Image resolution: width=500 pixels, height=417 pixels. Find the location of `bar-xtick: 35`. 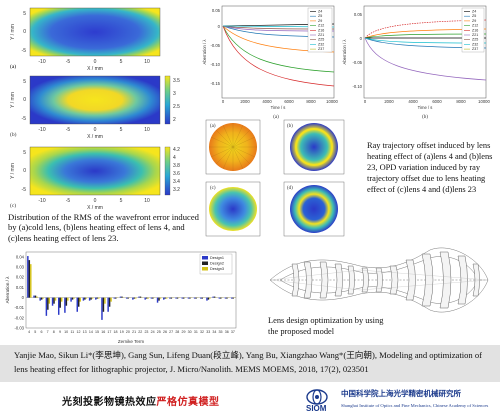

bar-xtick: 35 is located at coordinates (221, 332).